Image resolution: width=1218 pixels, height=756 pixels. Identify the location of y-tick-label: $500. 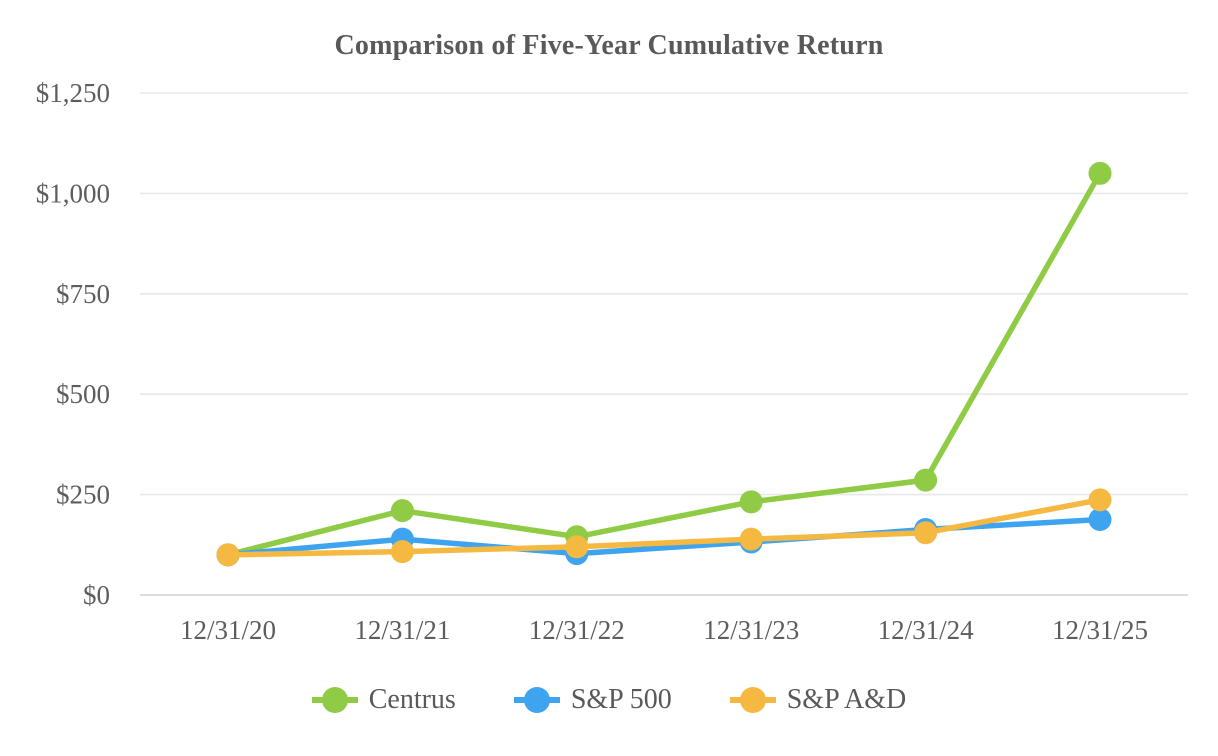
(83, 394).